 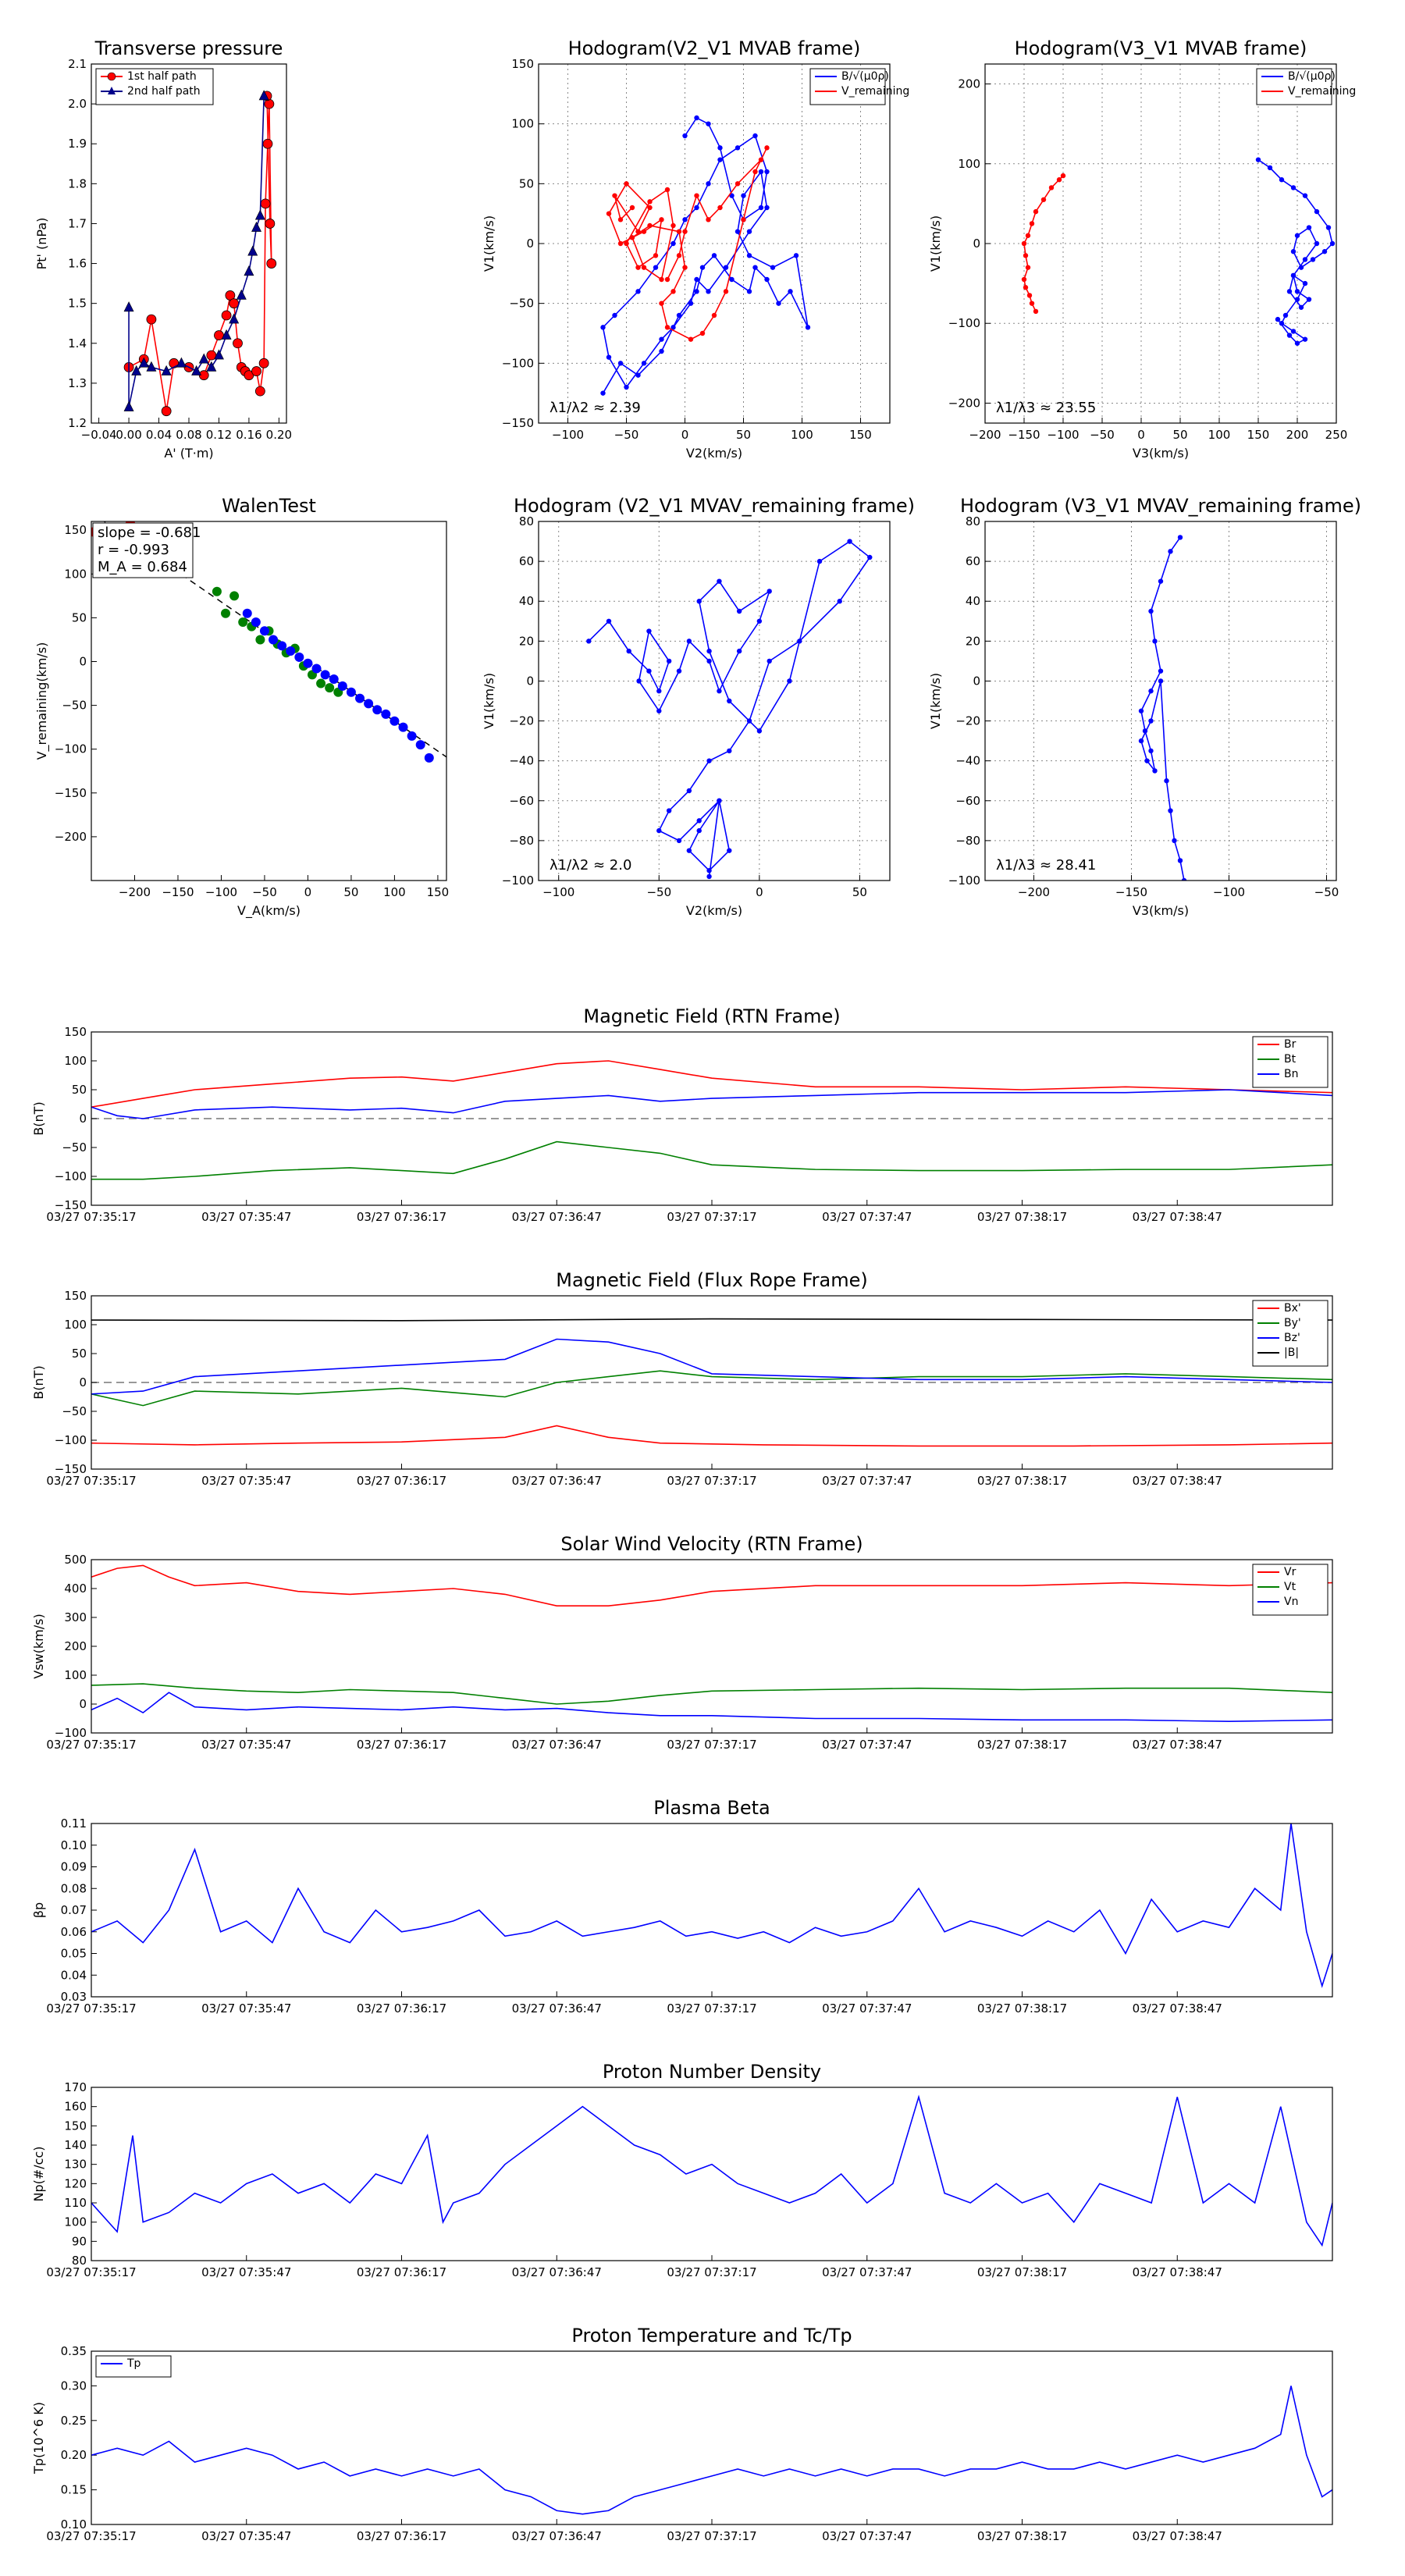 What do you see at coordinates (1326, 892) in the screenshot?
I see `x-tick-label: −50` at bounding box center [1326, 892].